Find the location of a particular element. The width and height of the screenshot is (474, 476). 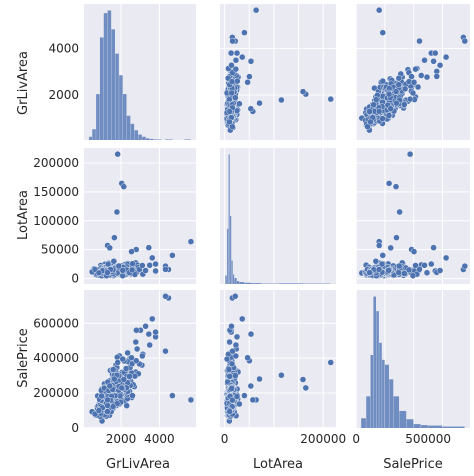

panel-grlivarea-vs-lotarea is located at coordinates (278, 72).